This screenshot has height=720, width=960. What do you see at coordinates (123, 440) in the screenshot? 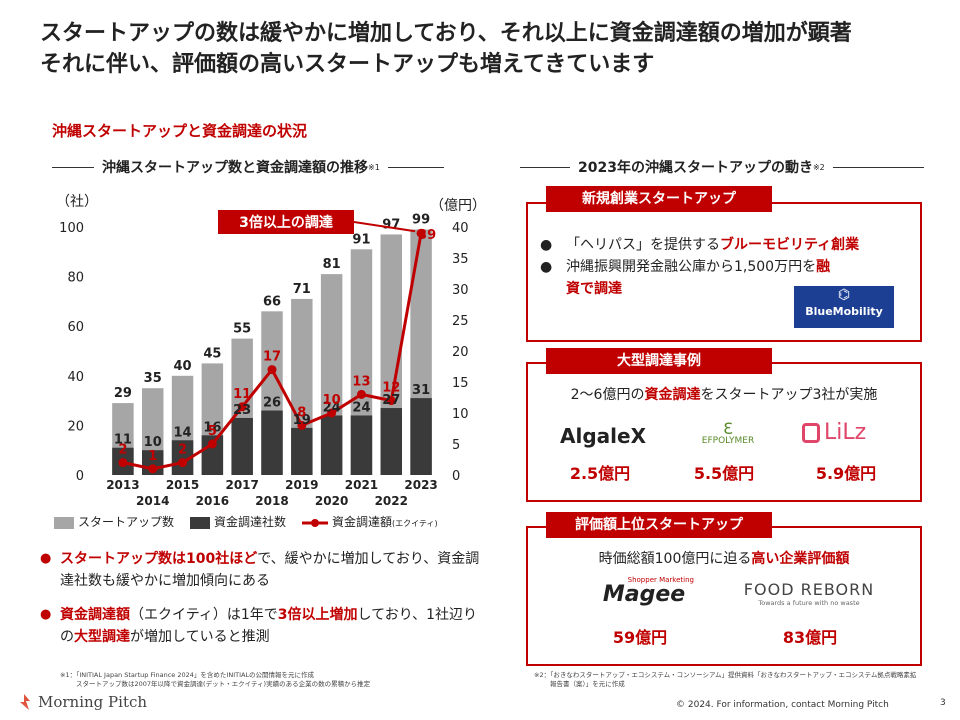
I see `label-funded: 11` at bounding box center [123, 440].